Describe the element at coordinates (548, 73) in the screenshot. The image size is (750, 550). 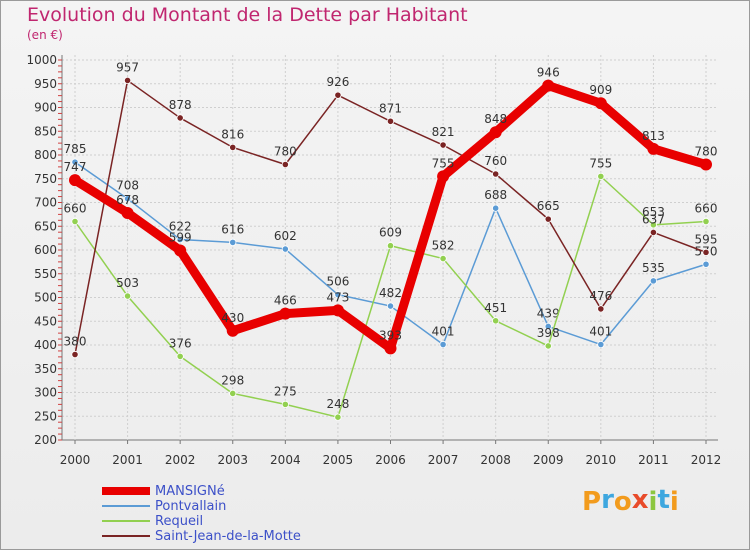
I see `data-label: 946` at that location.